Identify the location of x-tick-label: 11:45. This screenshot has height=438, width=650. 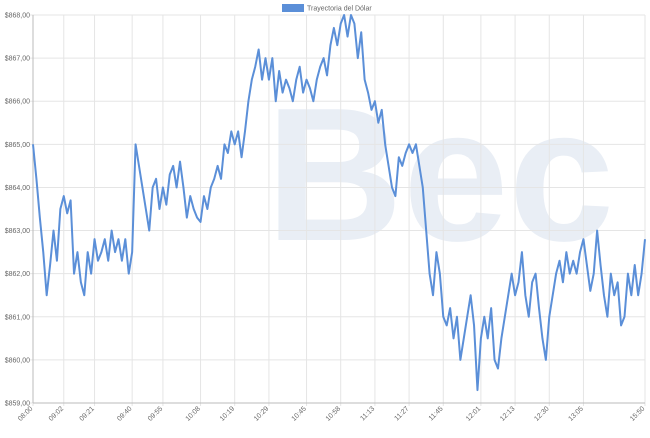
(436, 413).